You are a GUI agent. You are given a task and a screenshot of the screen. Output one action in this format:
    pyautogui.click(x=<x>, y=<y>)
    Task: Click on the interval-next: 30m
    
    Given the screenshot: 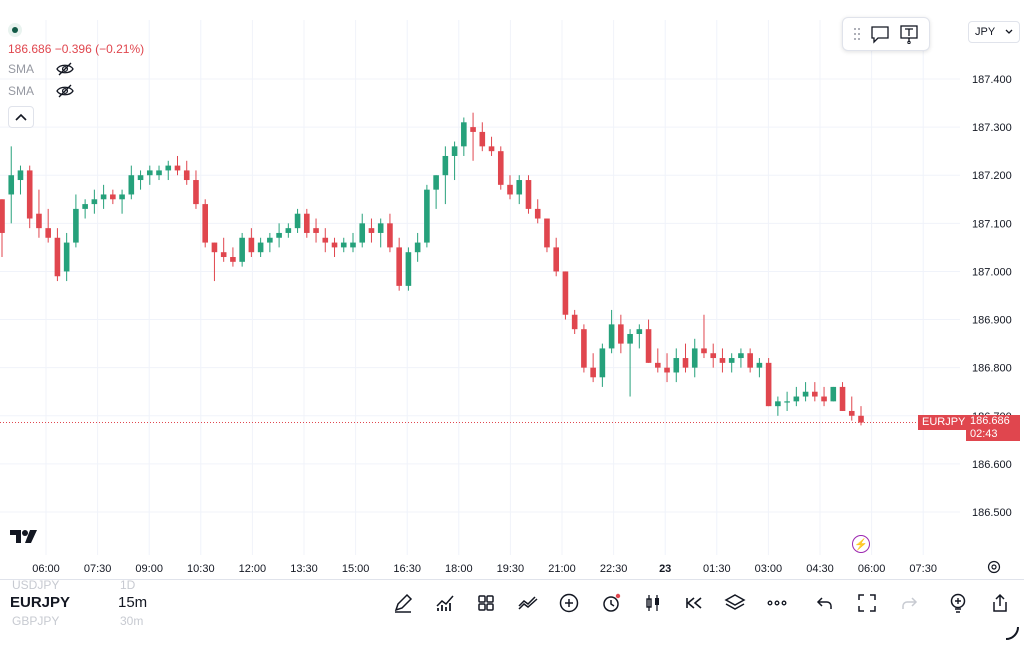 What is the action you would take?
    pyautogui.click(x=132, y=621)
    